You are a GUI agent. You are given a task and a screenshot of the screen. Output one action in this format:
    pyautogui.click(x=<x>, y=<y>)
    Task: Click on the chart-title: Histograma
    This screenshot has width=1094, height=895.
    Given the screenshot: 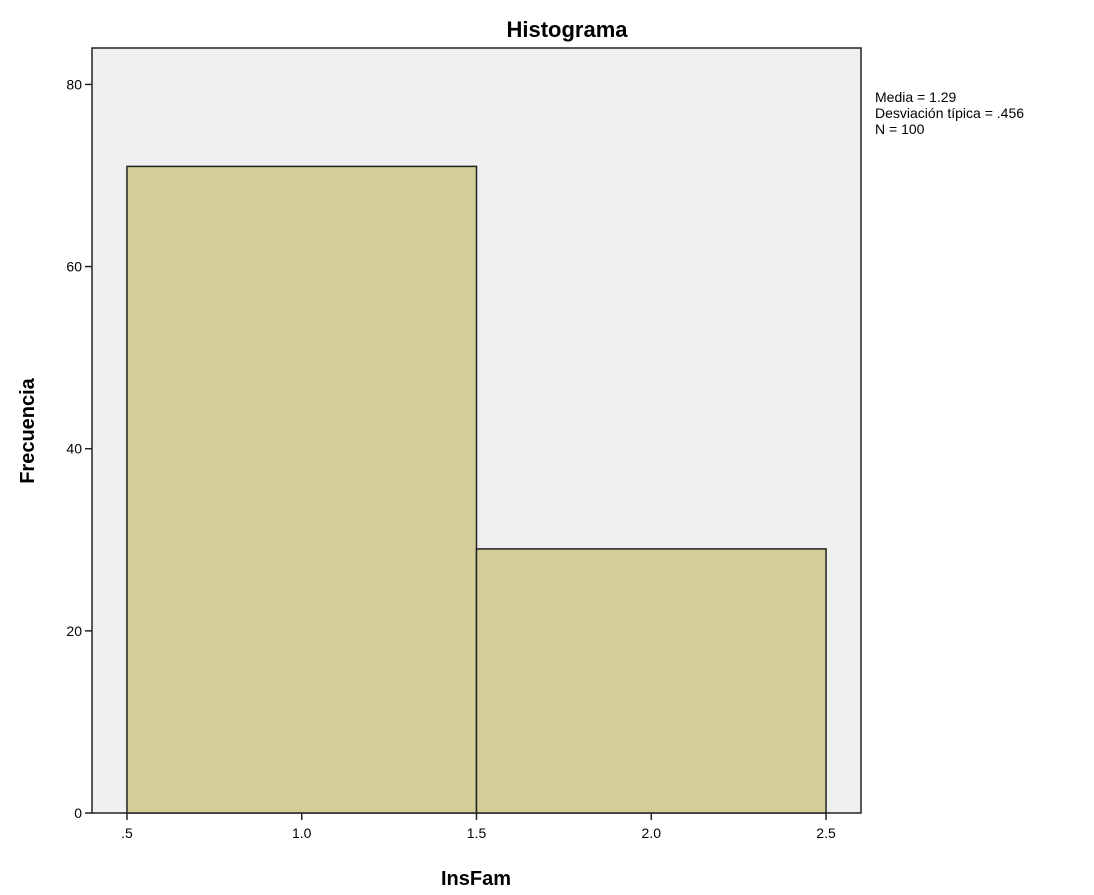 What is the action you would take?
    pyautogui.click(x=567, y=29)
    